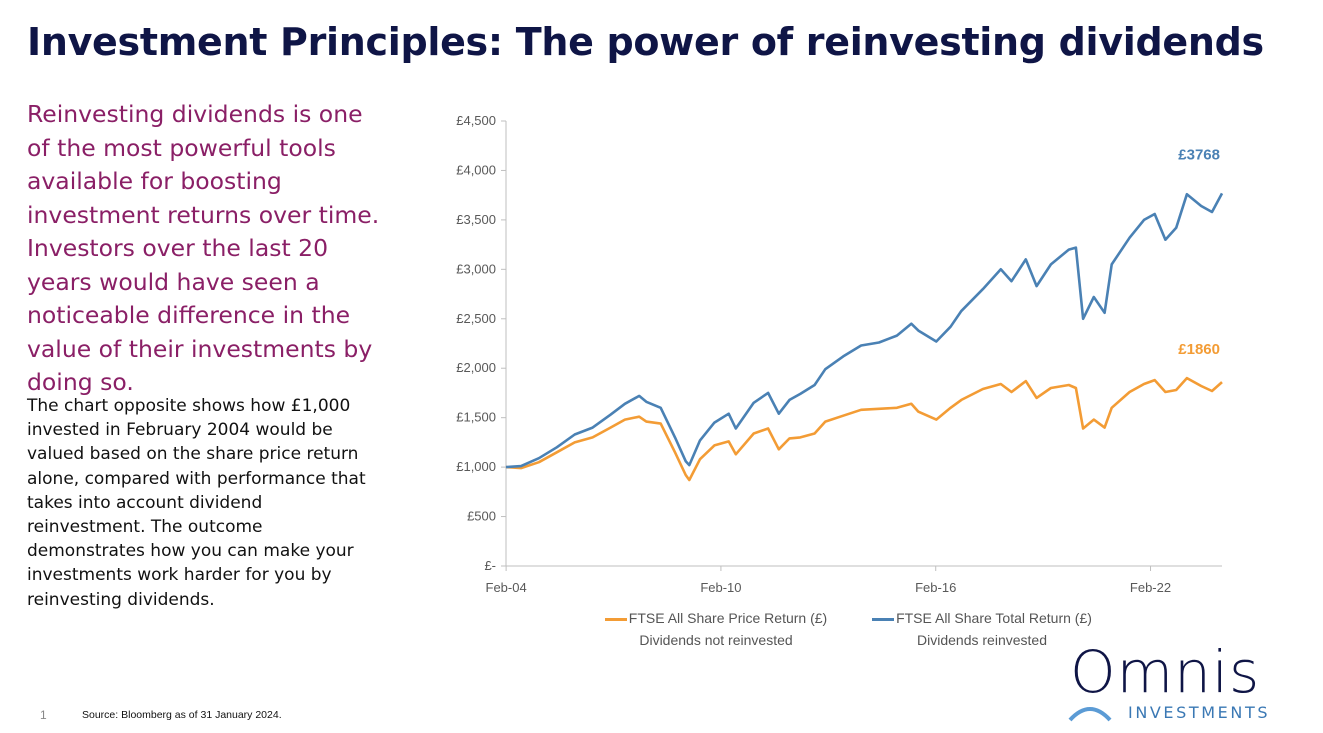 The height and width of the screenshot is (733, 1323). I want to click on x-tick-label: Feb-10, so click(720, 587).